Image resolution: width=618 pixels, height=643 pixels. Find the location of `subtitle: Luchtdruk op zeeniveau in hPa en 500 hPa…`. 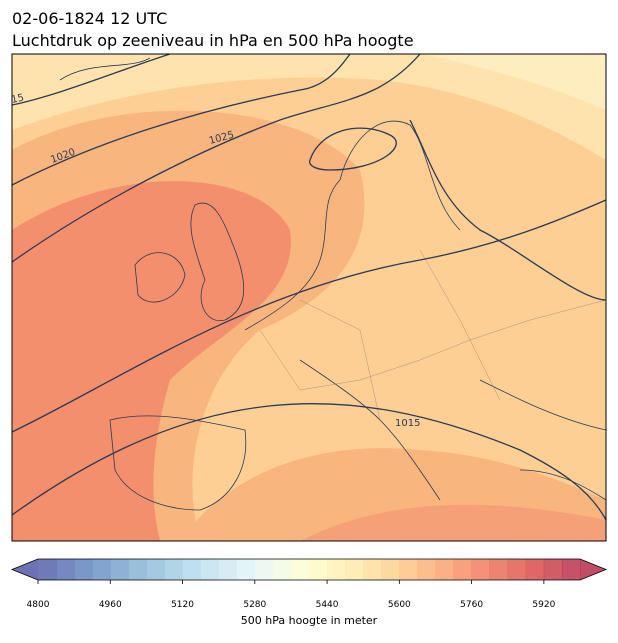

subtitle: Luchtdruk op zeeniveau in hPa en 500 hPa… is located at coordinates (213, 40).